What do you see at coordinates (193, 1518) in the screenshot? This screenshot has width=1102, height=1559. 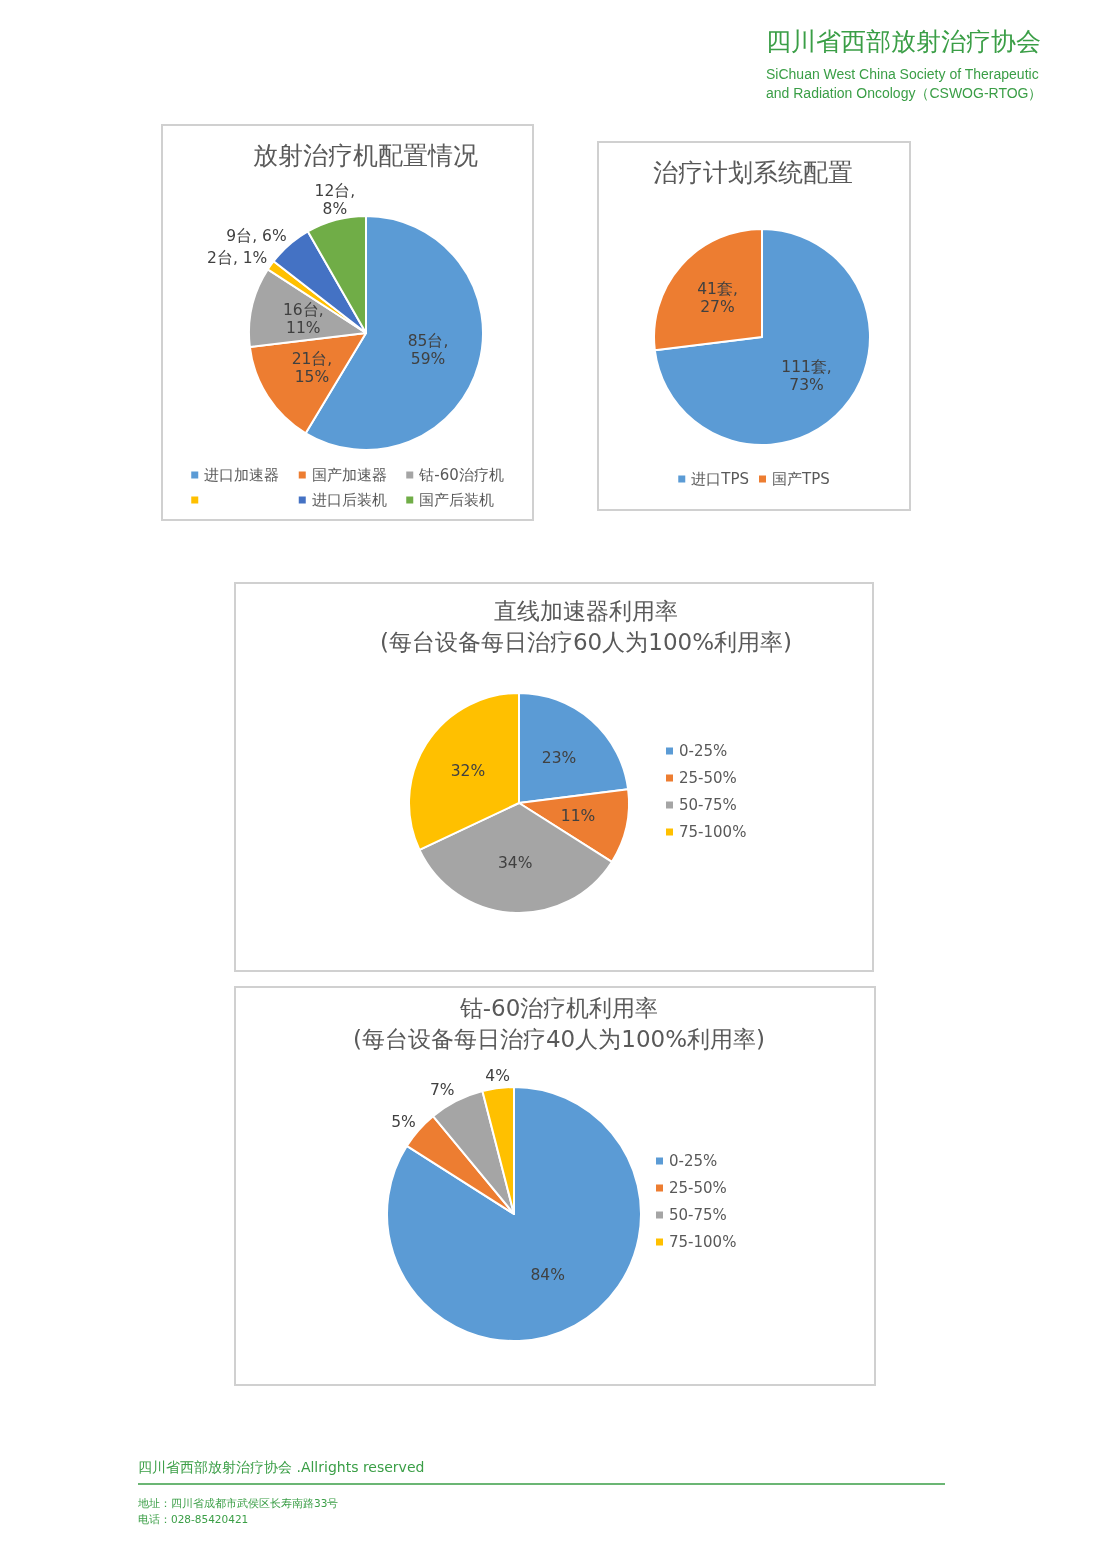 I see `text: 电话：028-85420421` at bounding box center [193, 1518].